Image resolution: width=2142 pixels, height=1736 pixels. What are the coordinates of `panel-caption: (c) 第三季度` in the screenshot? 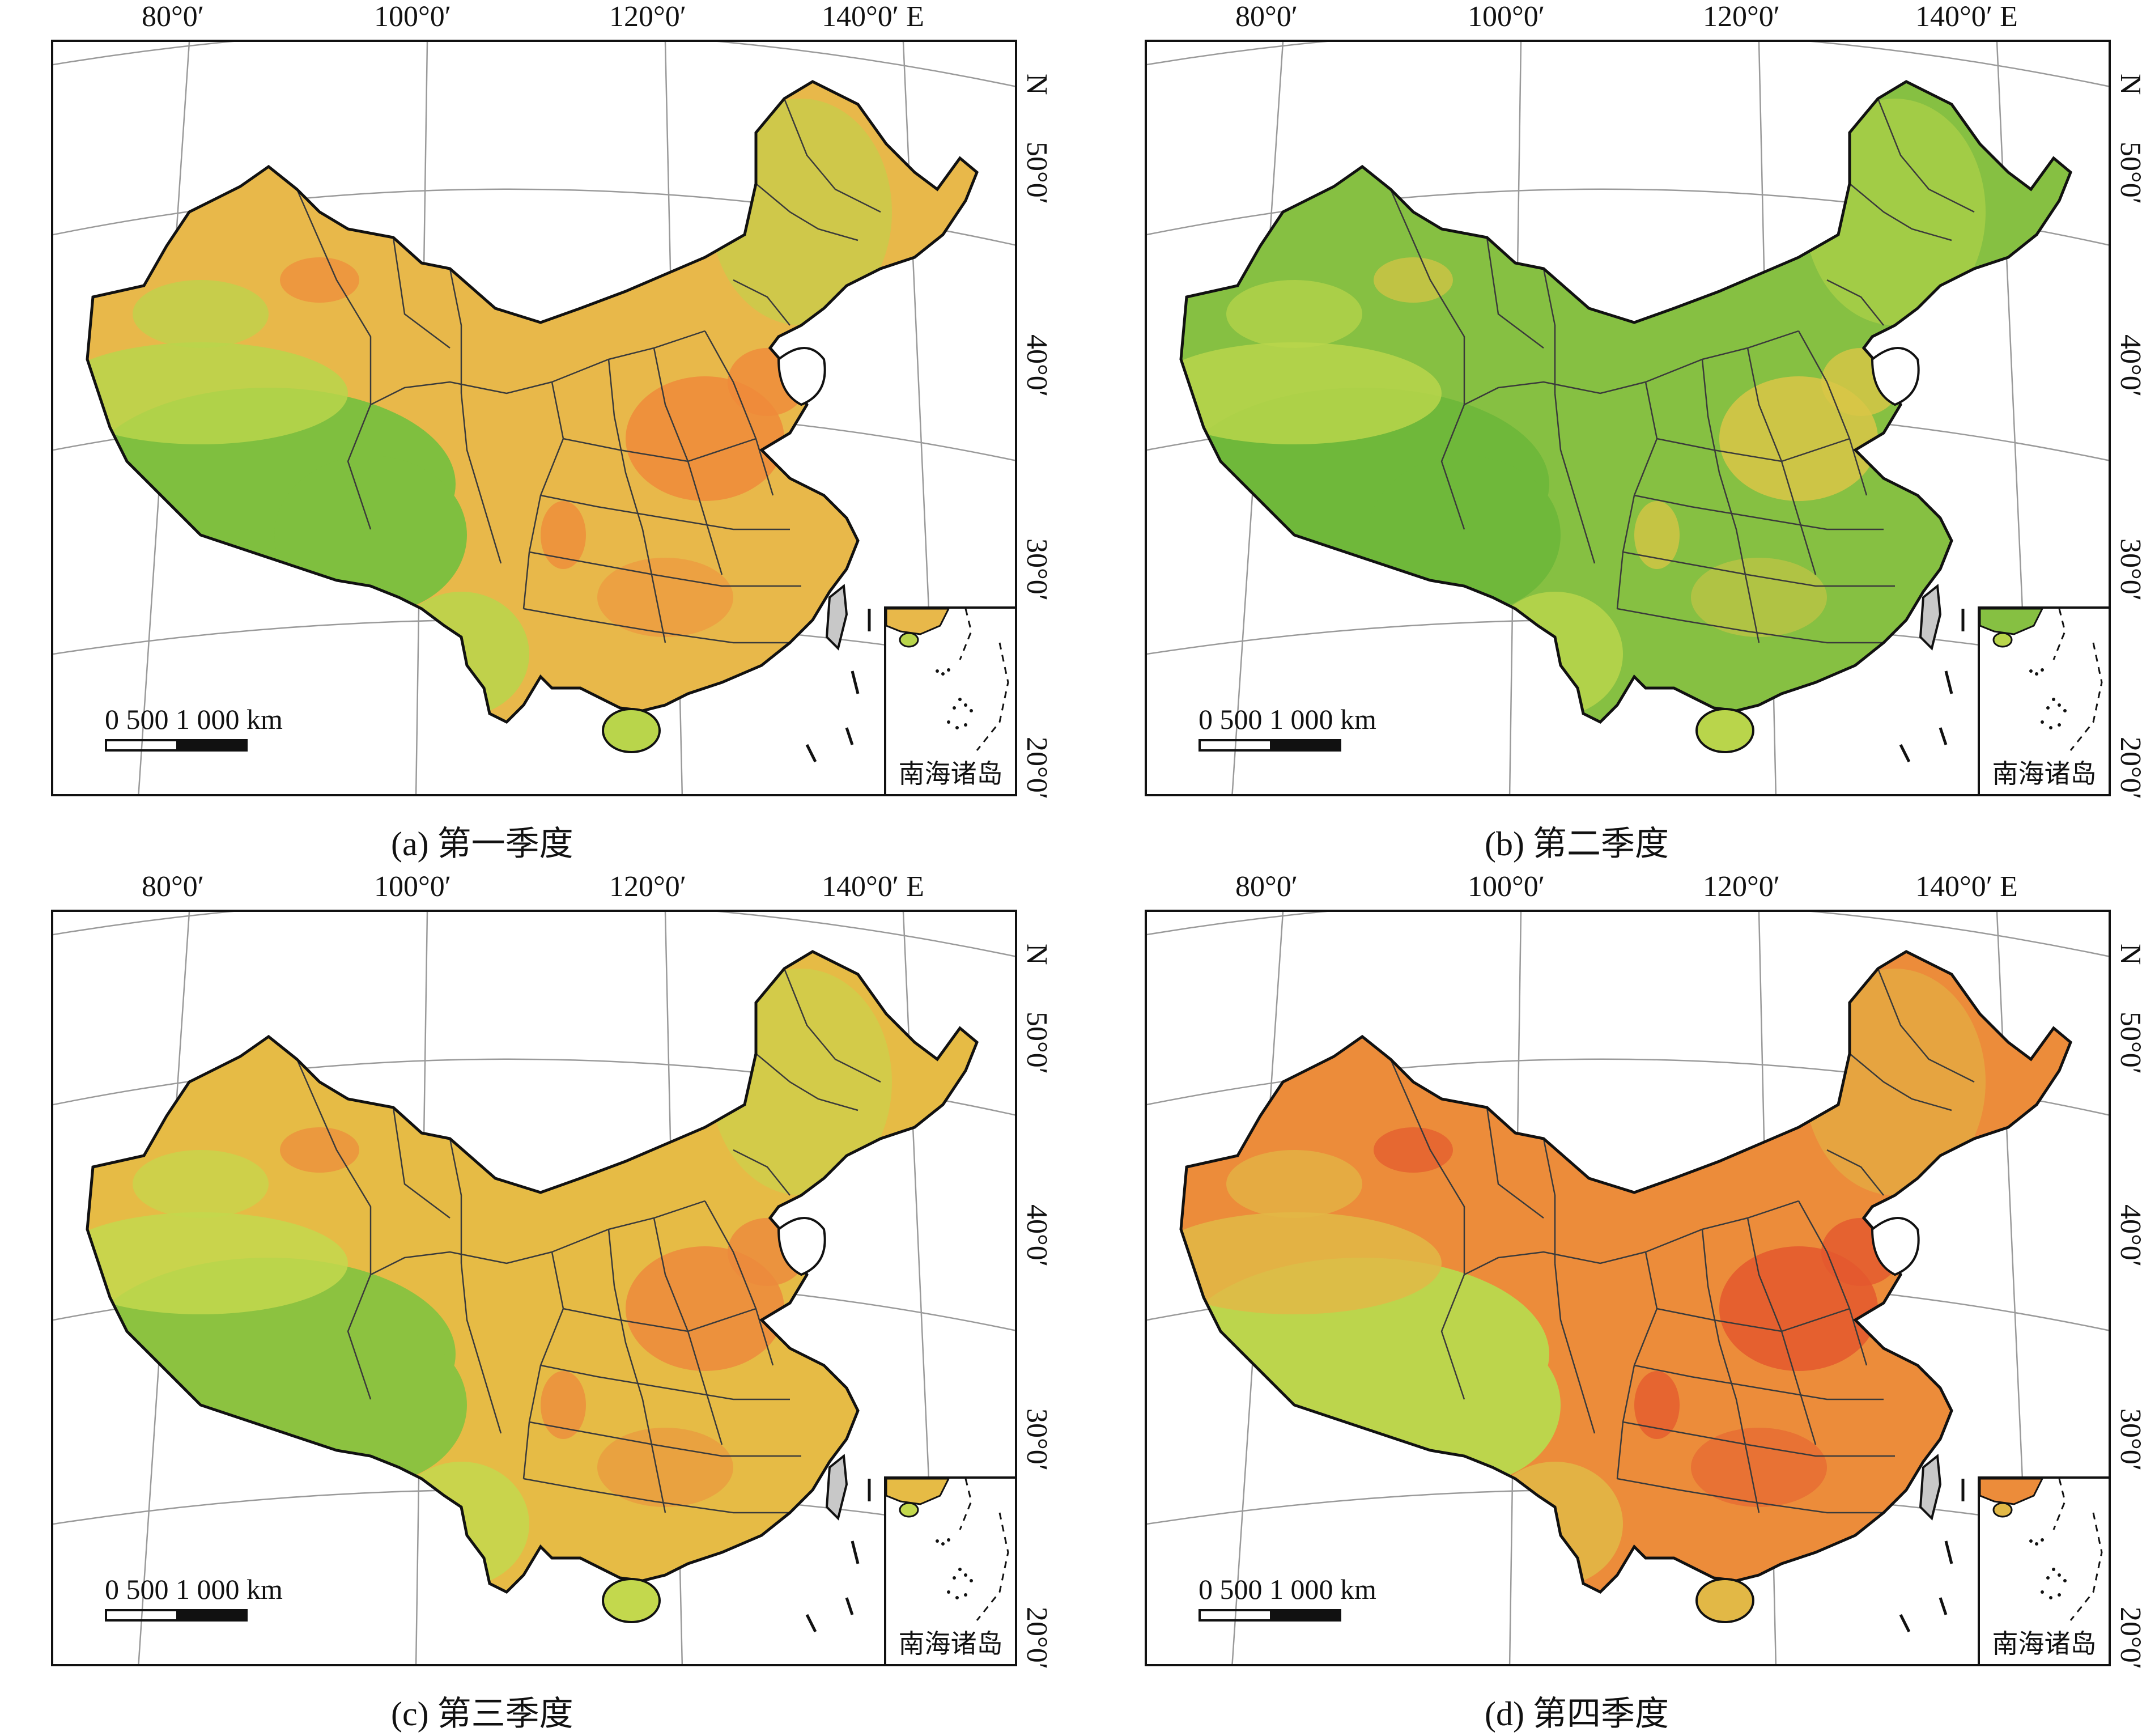 It's located at (482, 1714).